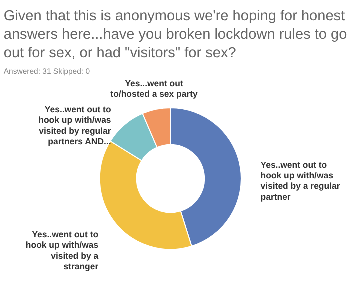 This screenshot has height=297, width=352. What do you see at coordinates (63, 250) in the screenshot?
I see `slice-label: Yes..went out to hook up with/was visited by a stranger` at bounding box center [63, 250].